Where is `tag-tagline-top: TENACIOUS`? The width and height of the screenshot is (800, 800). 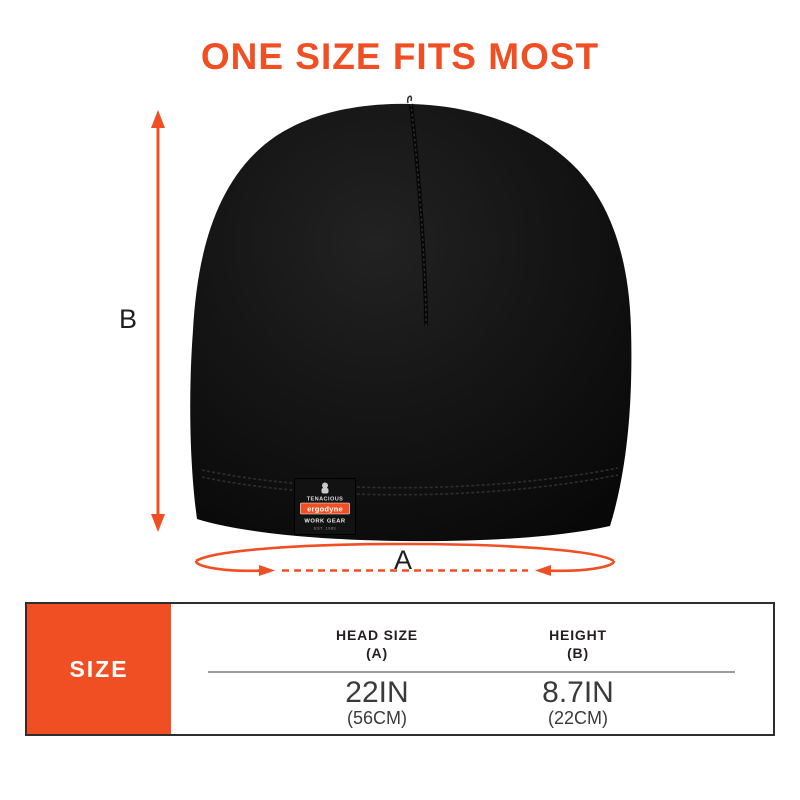 tag-tagline-top: TENACIOUS is located at coordinates (325, 500).